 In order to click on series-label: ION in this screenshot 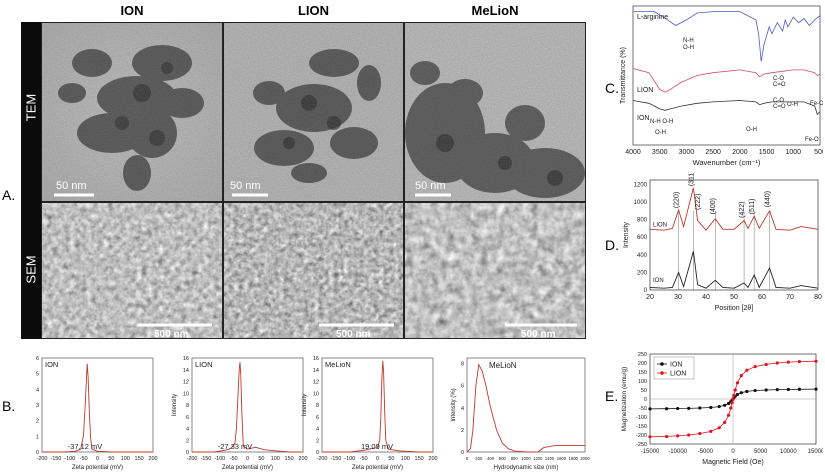, I will do `click(658, 281)`.